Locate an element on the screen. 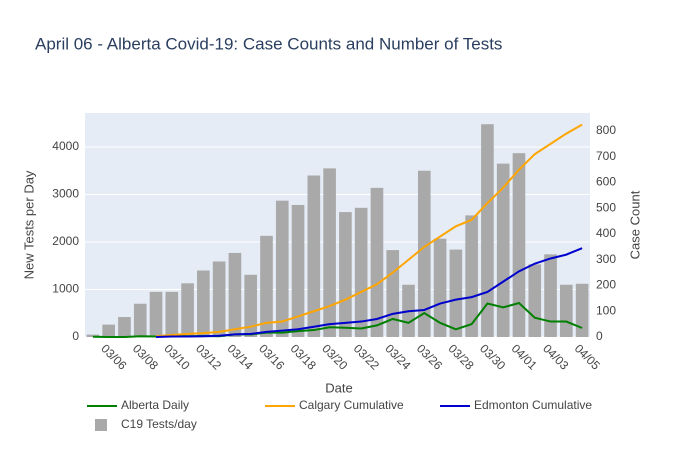 Image resolution: width=700 pixels, height=455 pixels. x-tick-label: 03/06 is located at coordinates (113, 356).